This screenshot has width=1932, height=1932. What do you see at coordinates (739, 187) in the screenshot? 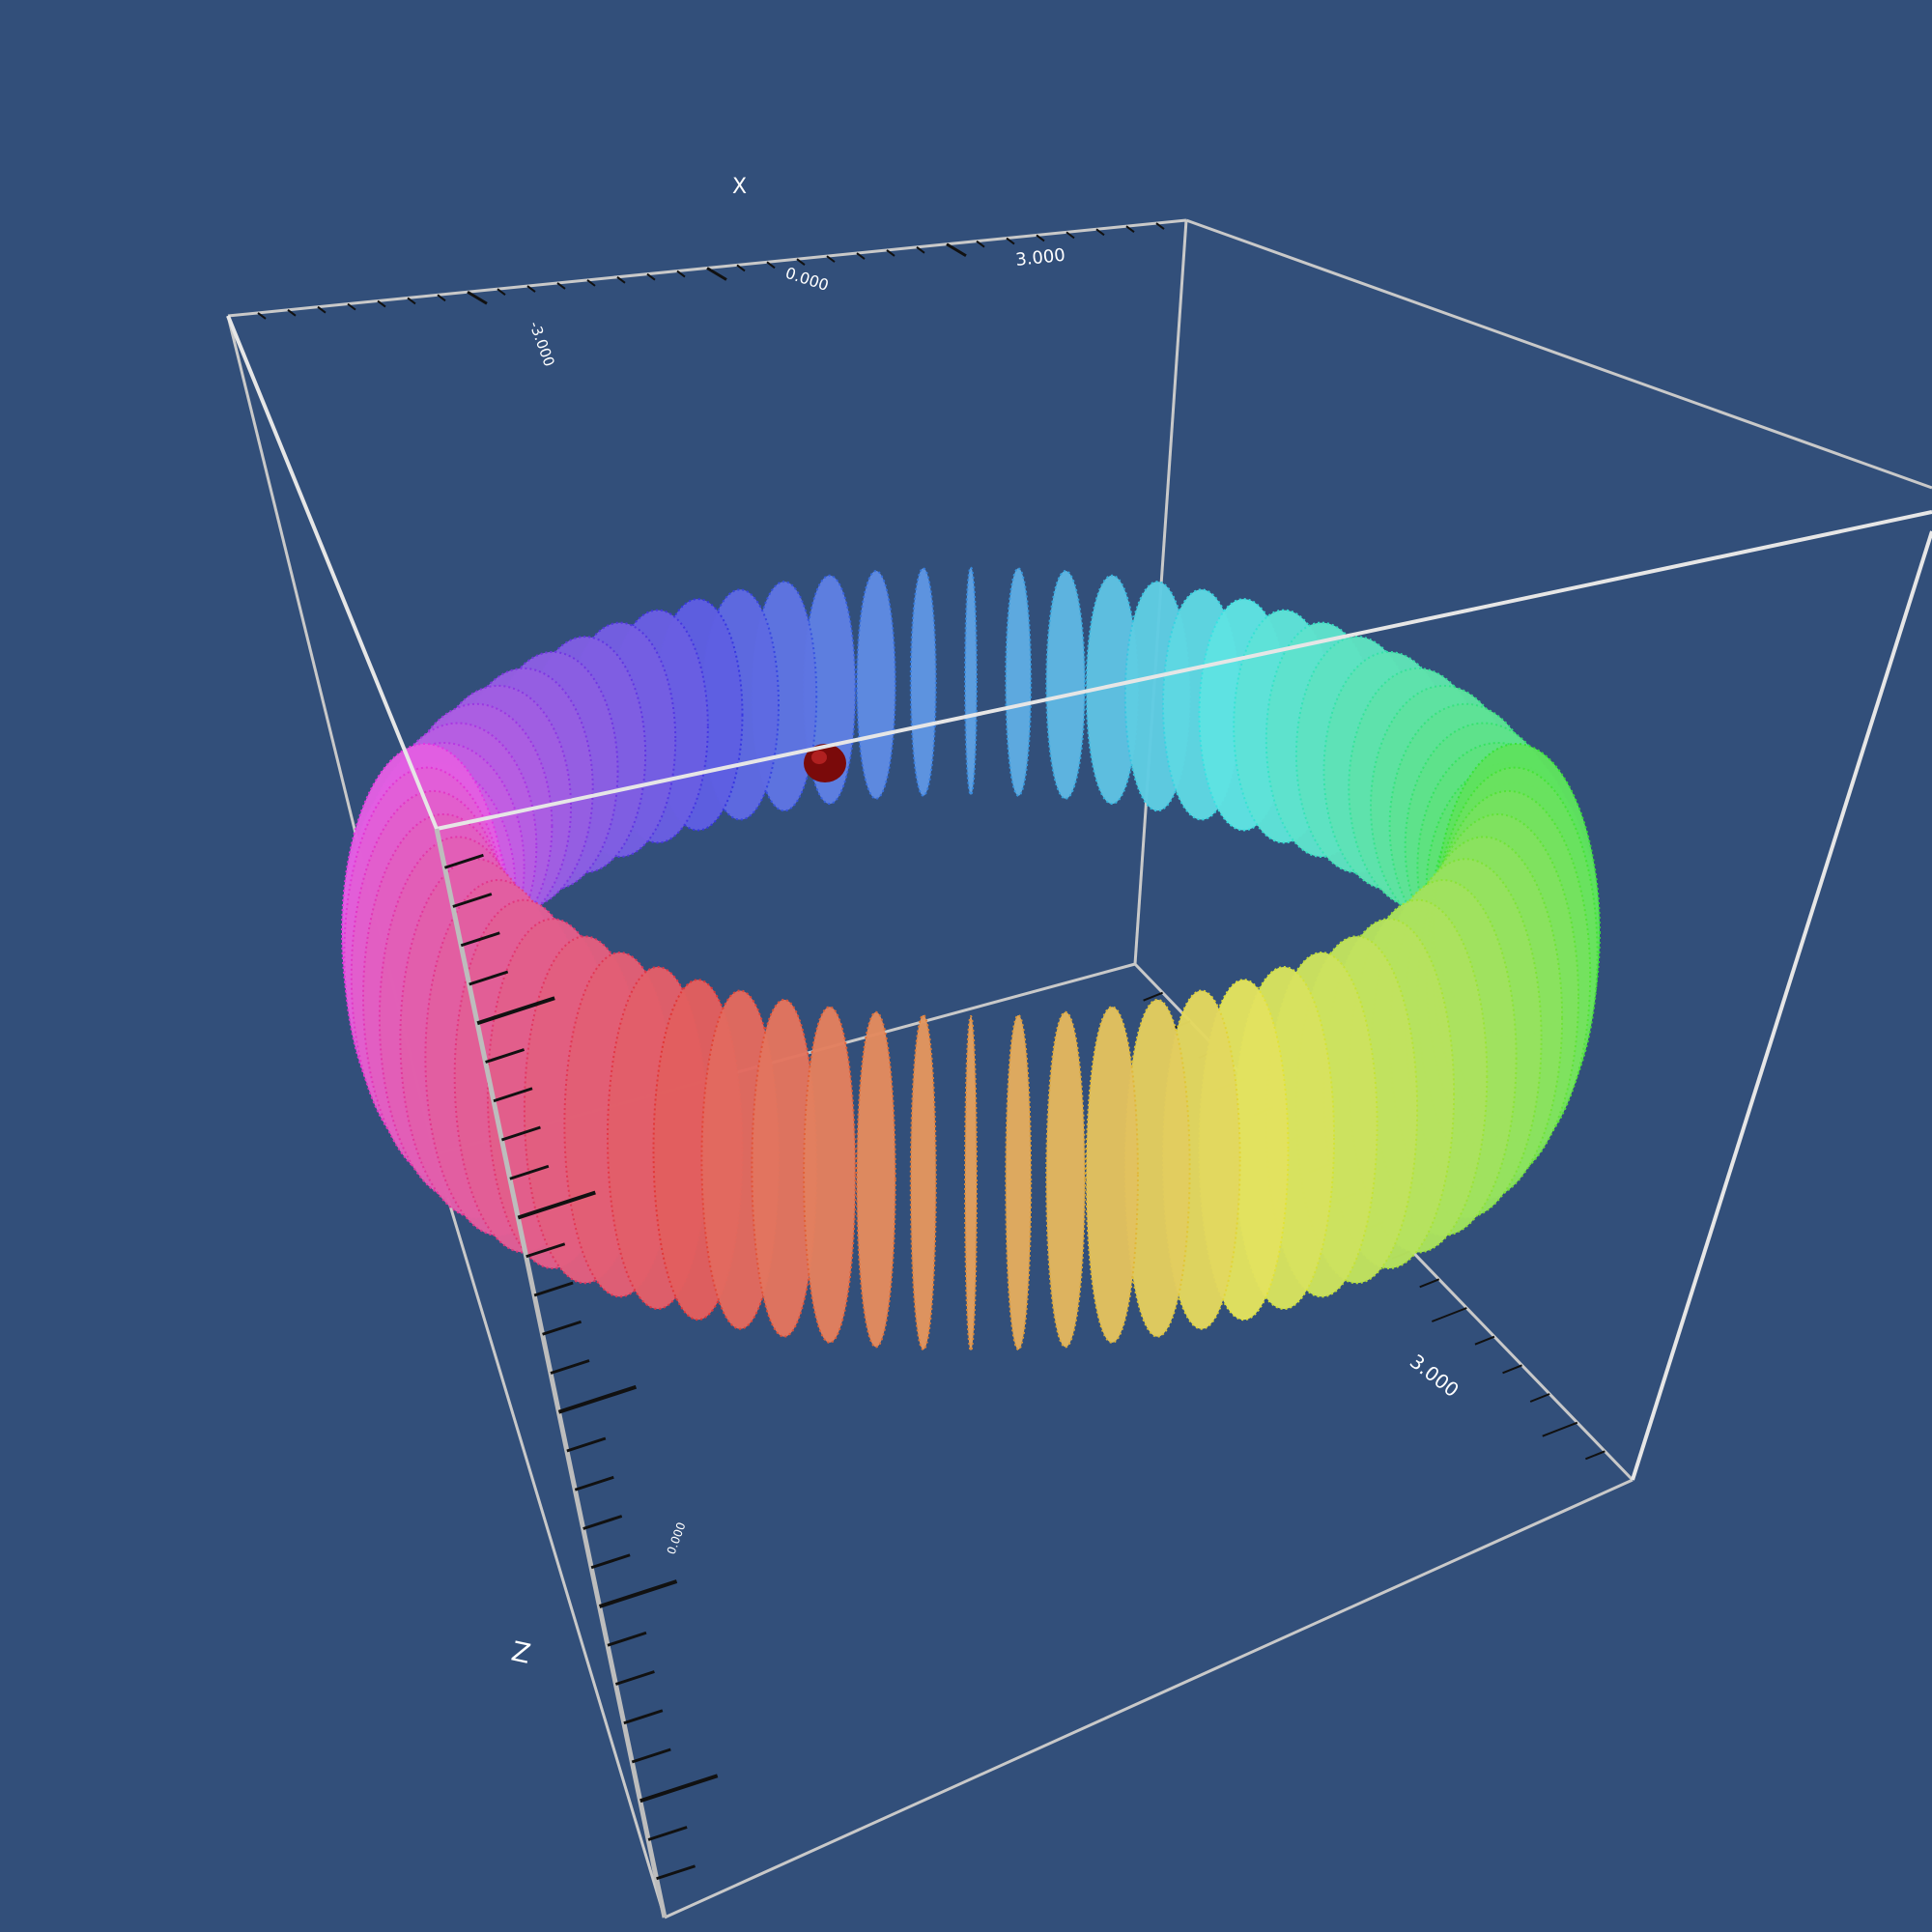
I see `x-axis-title: X` at bounding box center [739, 187].